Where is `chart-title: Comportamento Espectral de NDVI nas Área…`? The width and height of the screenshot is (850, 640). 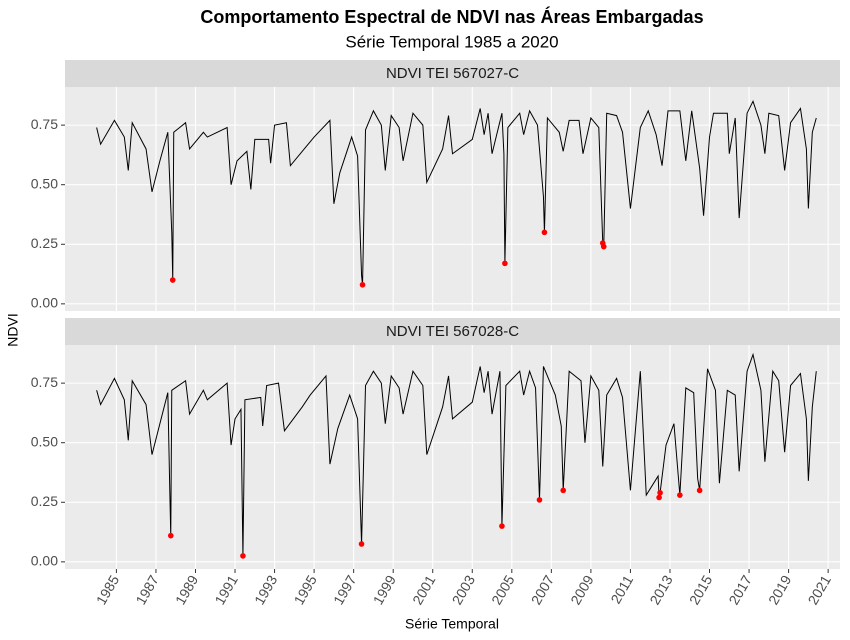
chart-title: Comportamento Espectral de NDVI nas Área… is located at coordinates (451, 16).